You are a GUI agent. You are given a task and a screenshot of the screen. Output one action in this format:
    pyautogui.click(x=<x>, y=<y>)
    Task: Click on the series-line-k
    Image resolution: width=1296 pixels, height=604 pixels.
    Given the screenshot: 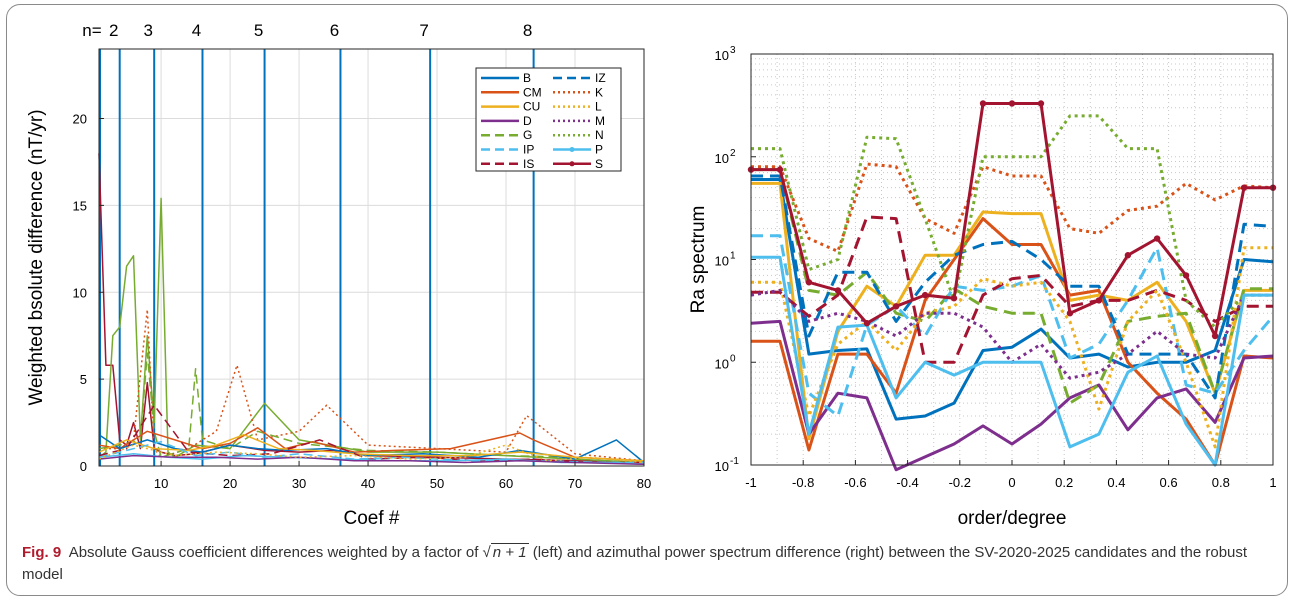 What is the action you would take?
    pyautogui.click(x=372, y=385)
    